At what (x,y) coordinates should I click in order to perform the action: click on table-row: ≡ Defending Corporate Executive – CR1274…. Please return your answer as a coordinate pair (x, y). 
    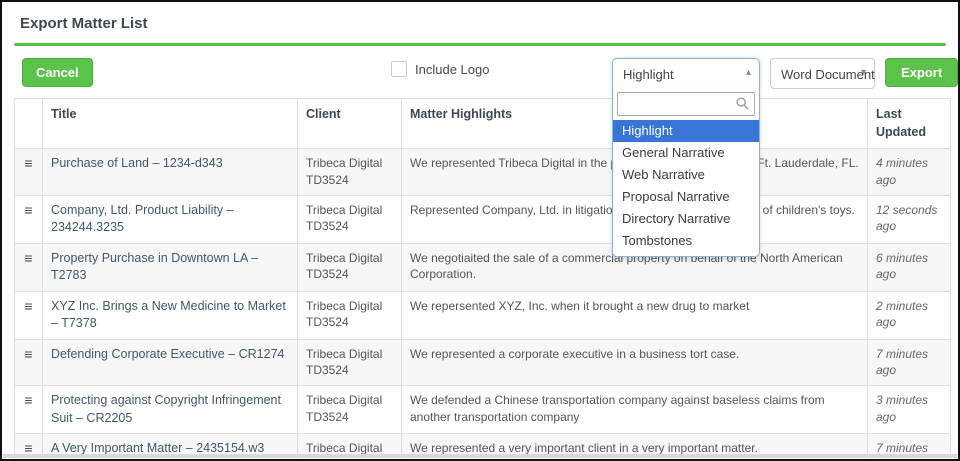
    Looking at the image, I should click on (482, 362).